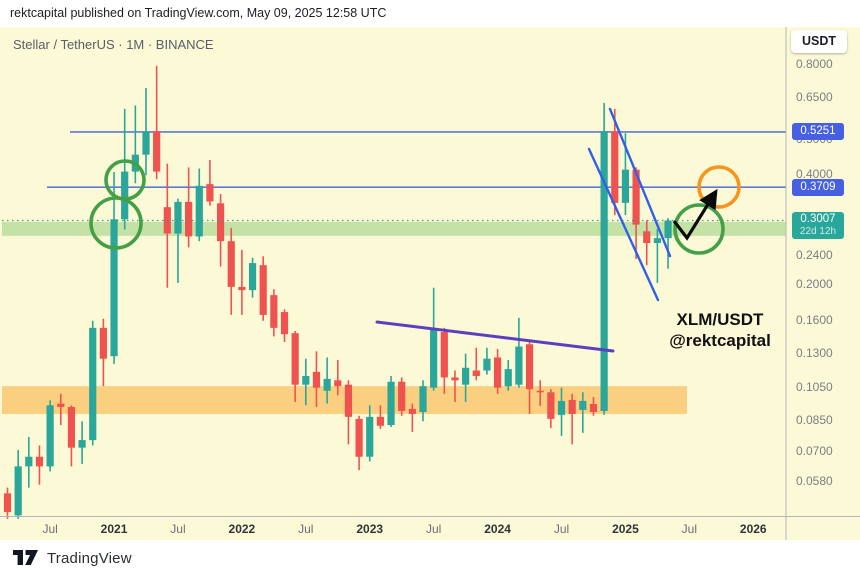  I want to click on price-label: 0.0700, so click(814, 451).